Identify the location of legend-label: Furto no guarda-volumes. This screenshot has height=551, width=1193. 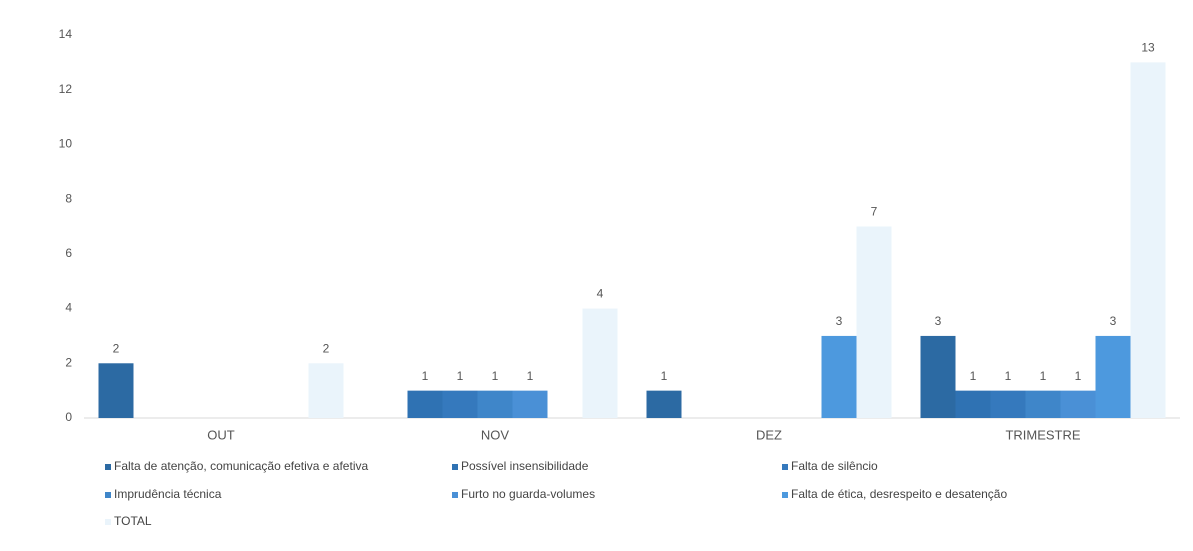
(528, 494).